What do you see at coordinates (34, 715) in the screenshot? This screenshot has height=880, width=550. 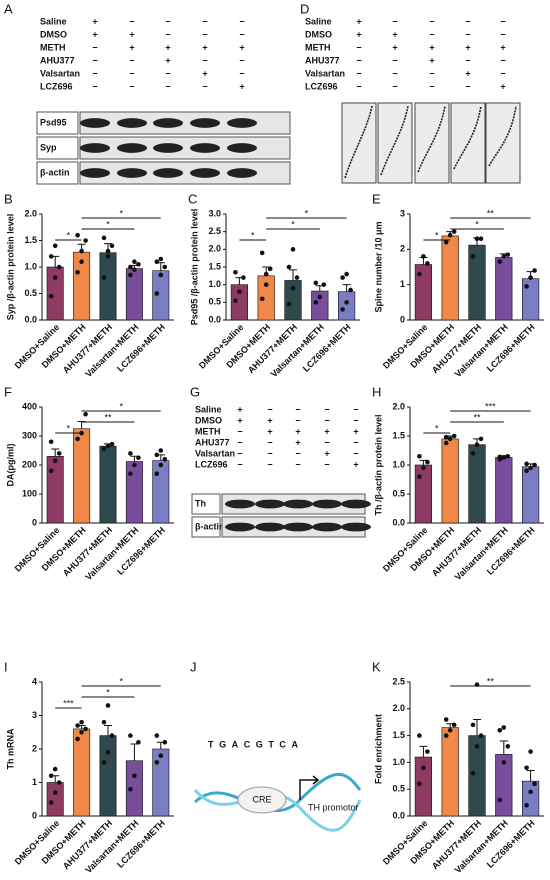 I see `y-tick-label: 3` at bounding box center [34, 715].